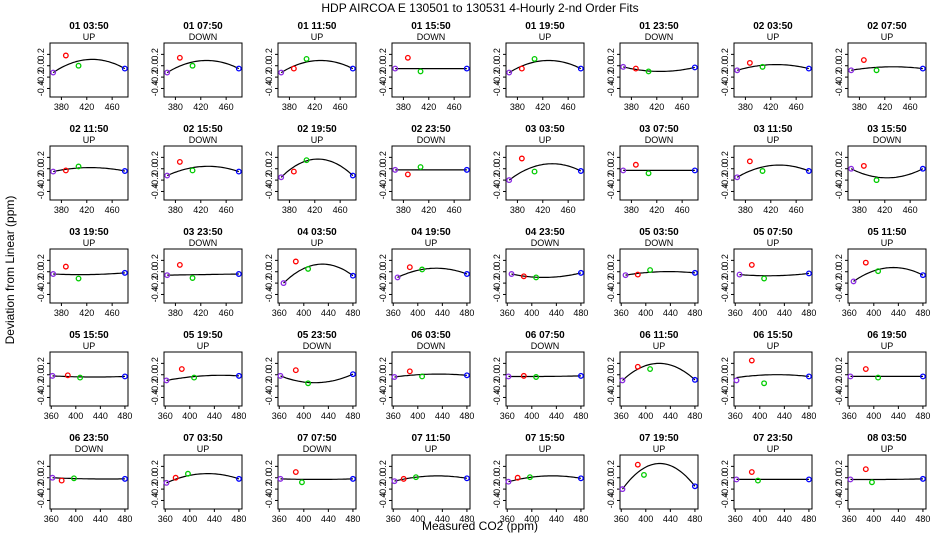 This screenshot has height=540, width=936. What do you see at coordinates (887, 335) in the screenshot?
I see `panel-title: 06 19:50` at bounding box center [887, 335].